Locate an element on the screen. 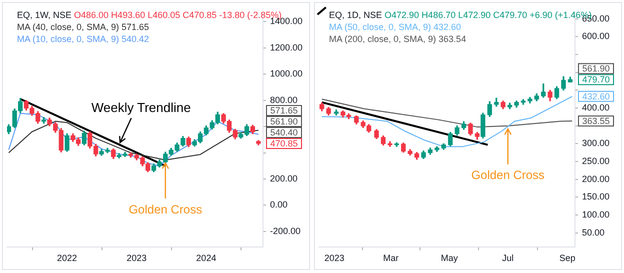  text: 540.40 is located at coordinates (284, 132).